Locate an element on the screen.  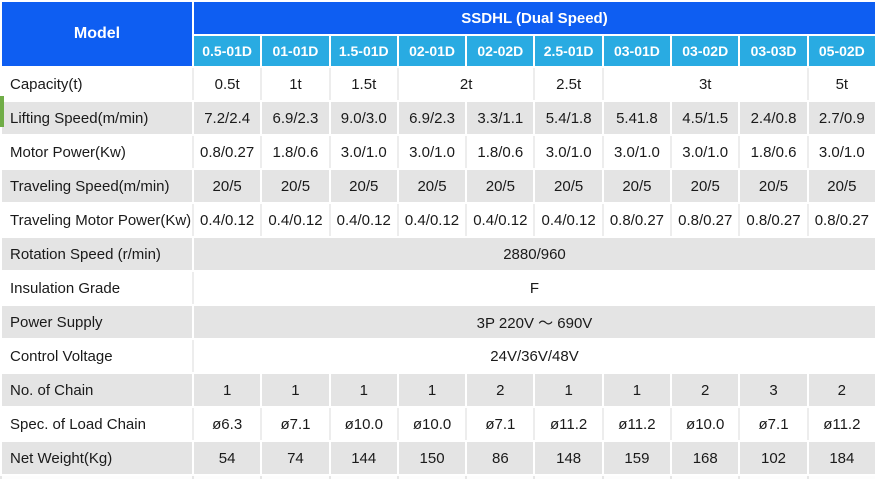
table-row: Insulation Grade F is located at coordinates (438, 288).